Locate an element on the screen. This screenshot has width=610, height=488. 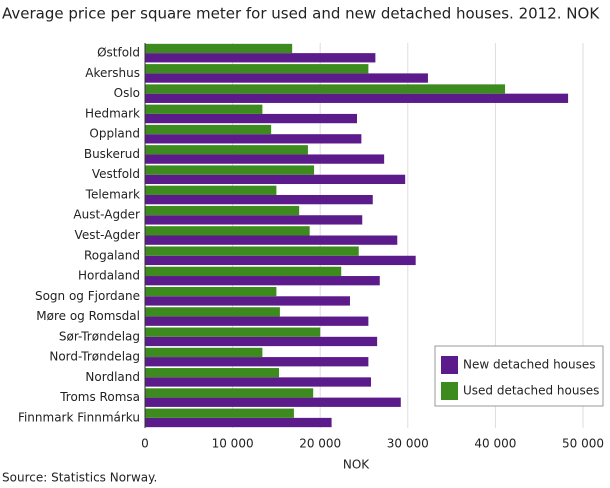
x-tick-label: 10 000 is located at coordinates (233, 444).